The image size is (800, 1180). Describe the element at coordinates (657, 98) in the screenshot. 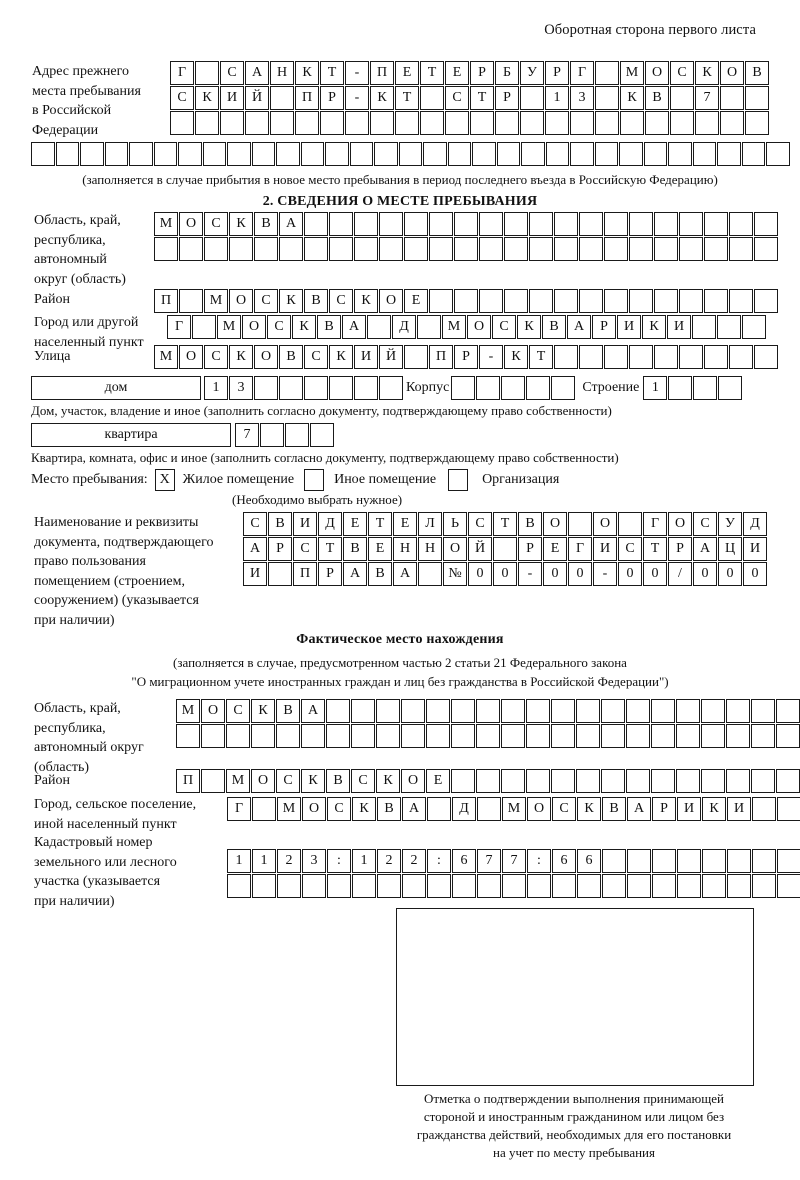

I see `prev-address-row-2-cell-20: В` at that location.